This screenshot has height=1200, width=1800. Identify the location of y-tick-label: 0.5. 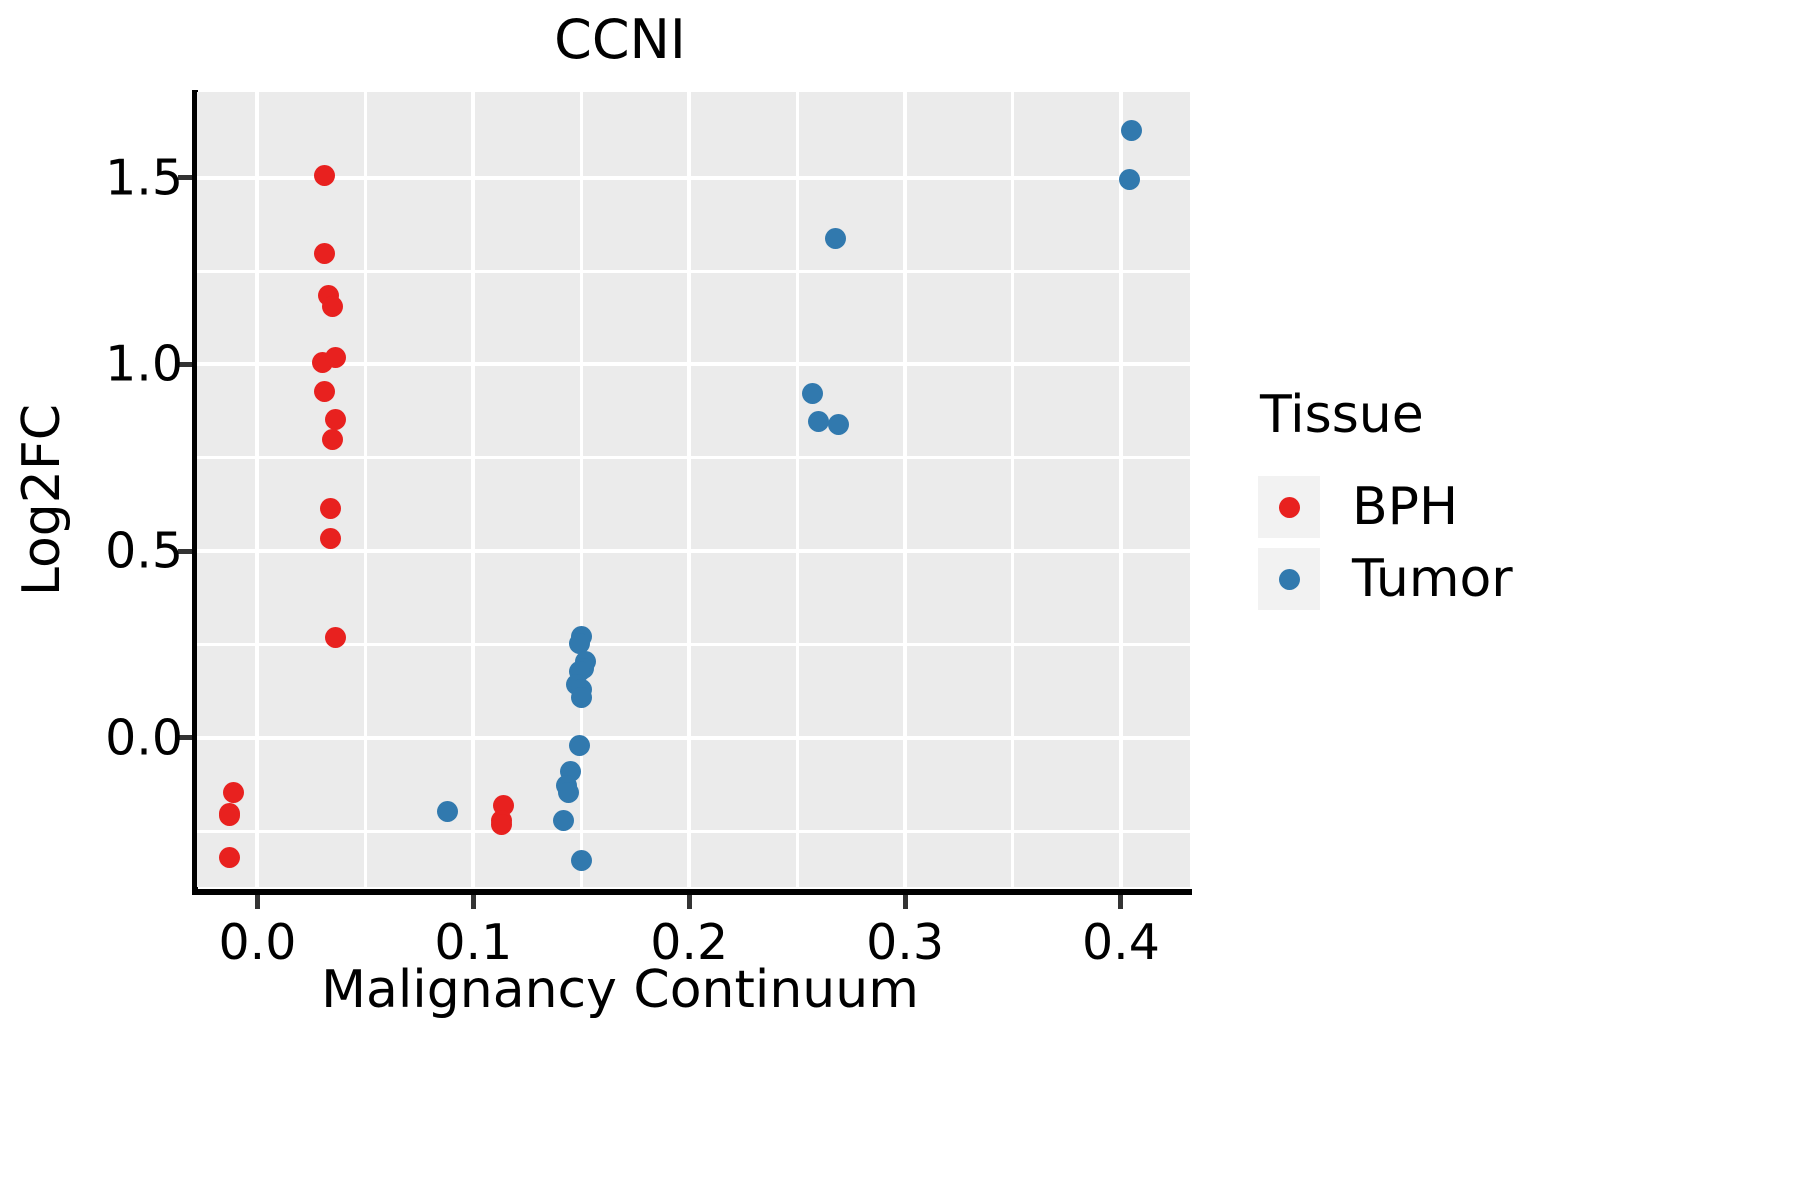
(144, 551).